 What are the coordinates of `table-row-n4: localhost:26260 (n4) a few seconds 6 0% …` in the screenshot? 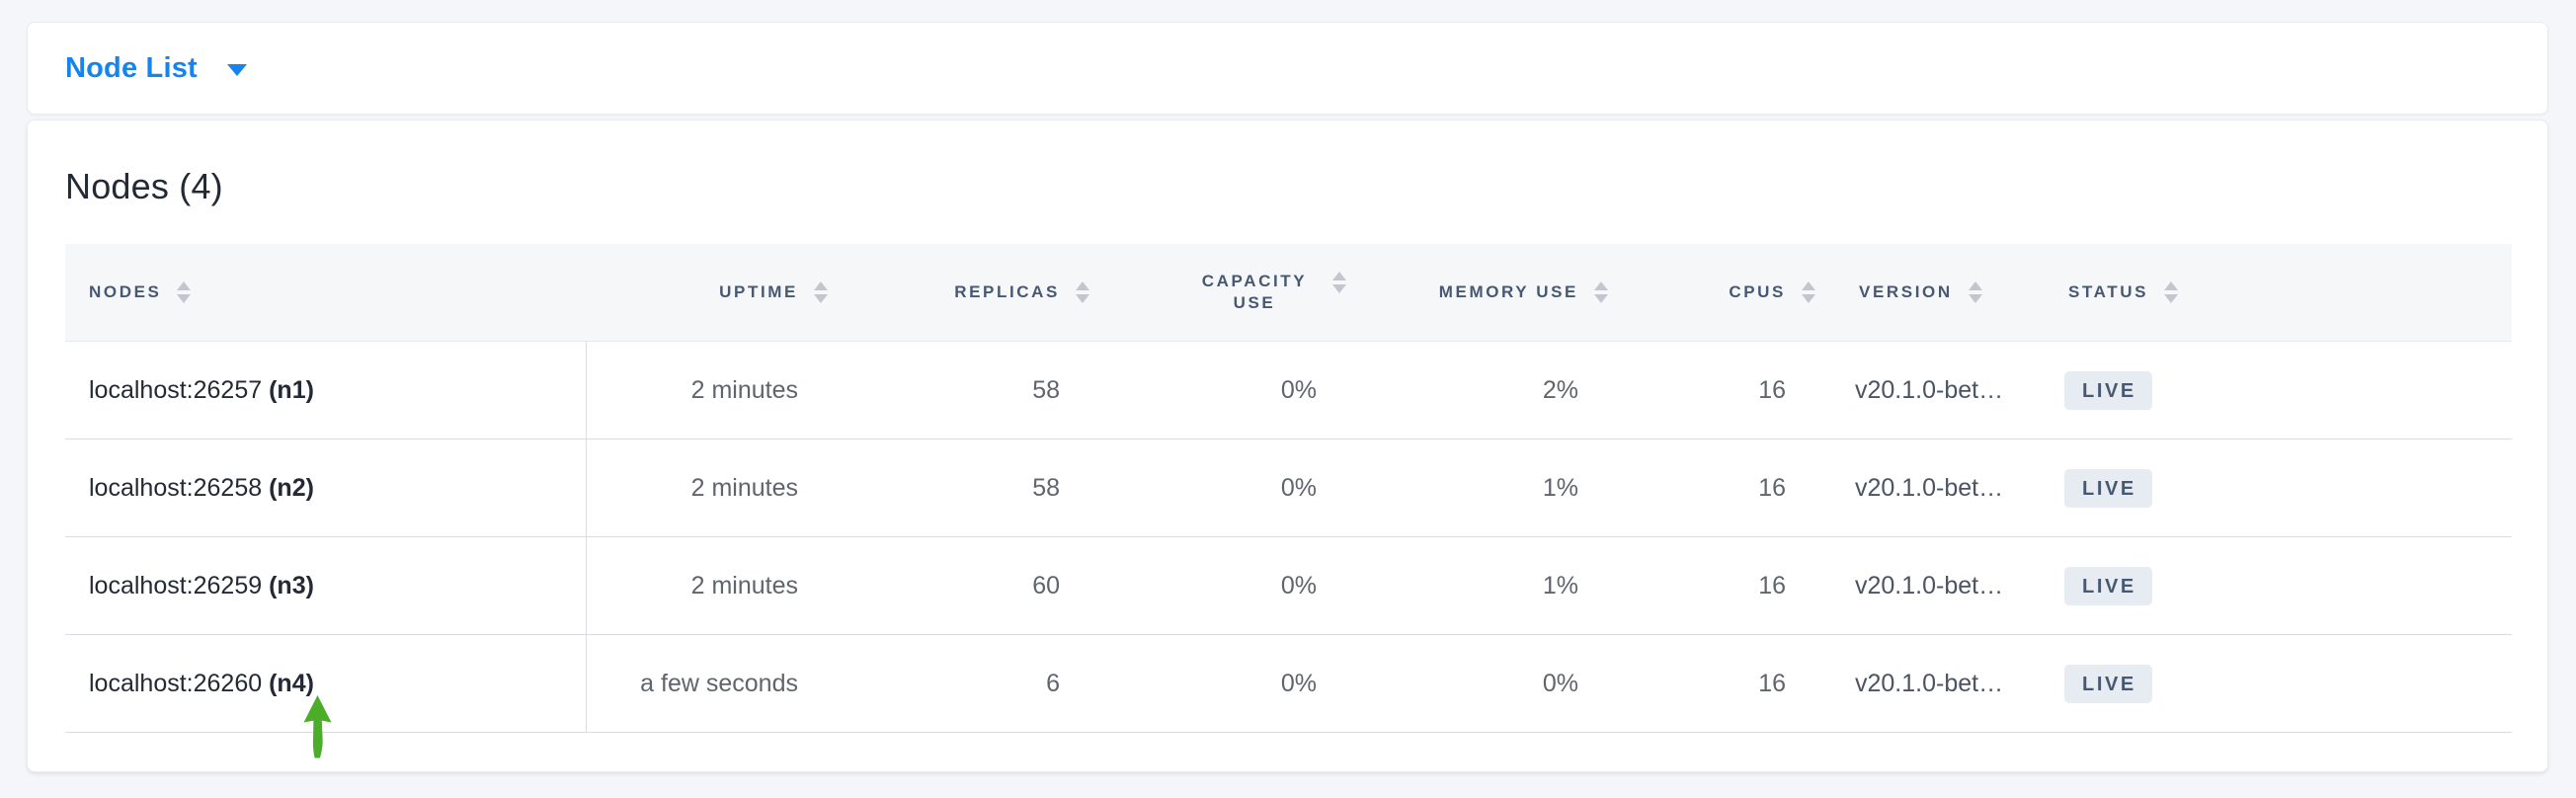 It's located at (1288, 683).